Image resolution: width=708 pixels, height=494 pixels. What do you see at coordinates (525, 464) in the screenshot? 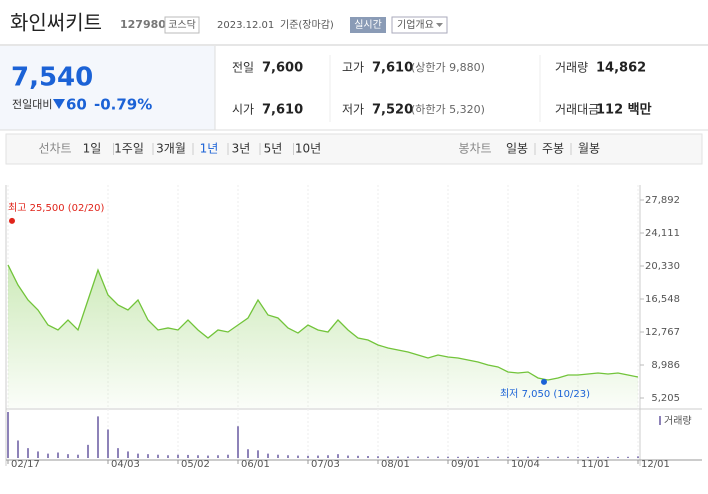
I see `x-tick-label: 10/04` at bounding box center [525, 464].